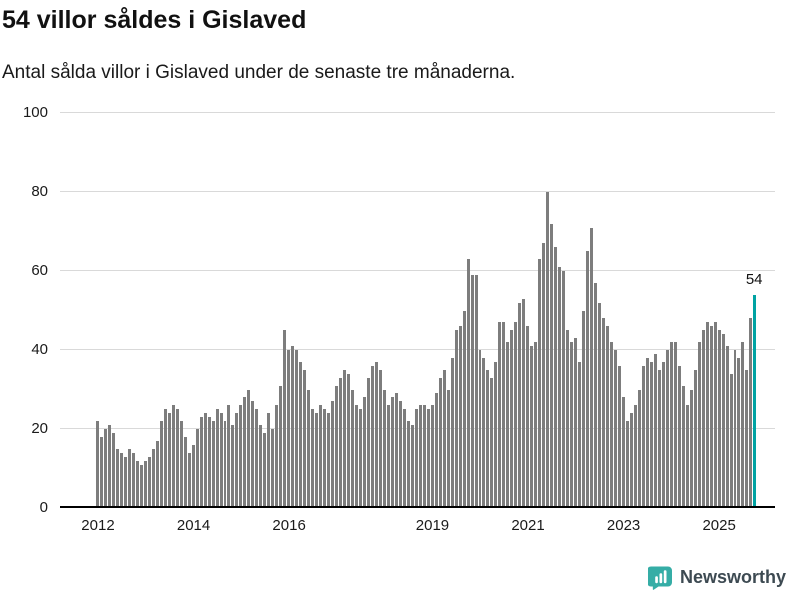 The image size is (800, 600). Describe the element at coordinates (39, 191) in the screenshot. I see `y-axis-tick-label: 80` at that location.